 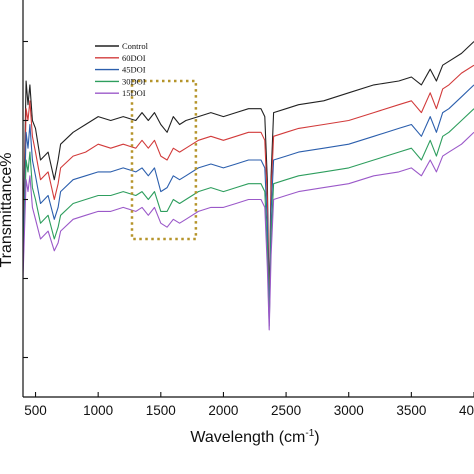 What do you see at coordinates (134, 58) in the screenshot?
I see `legend-label-60doi: 60DOI` at bounding box center [134, 58].